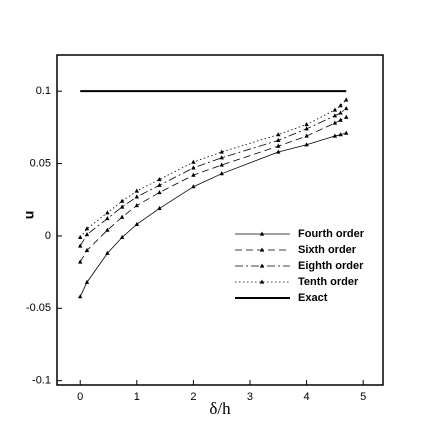 This screenshot has width=436, height=436. I want to click on legend-label: Sixth order, so click(327, 250).